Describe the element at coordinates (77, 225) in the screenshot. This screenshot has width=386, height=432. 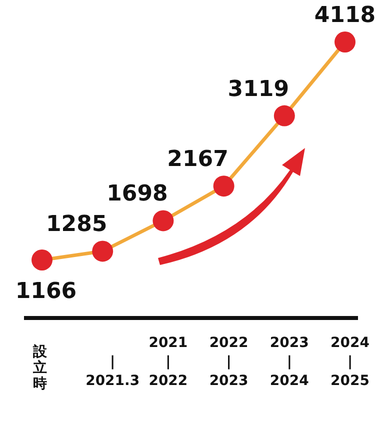
I see `data-label: 1285` at that location.